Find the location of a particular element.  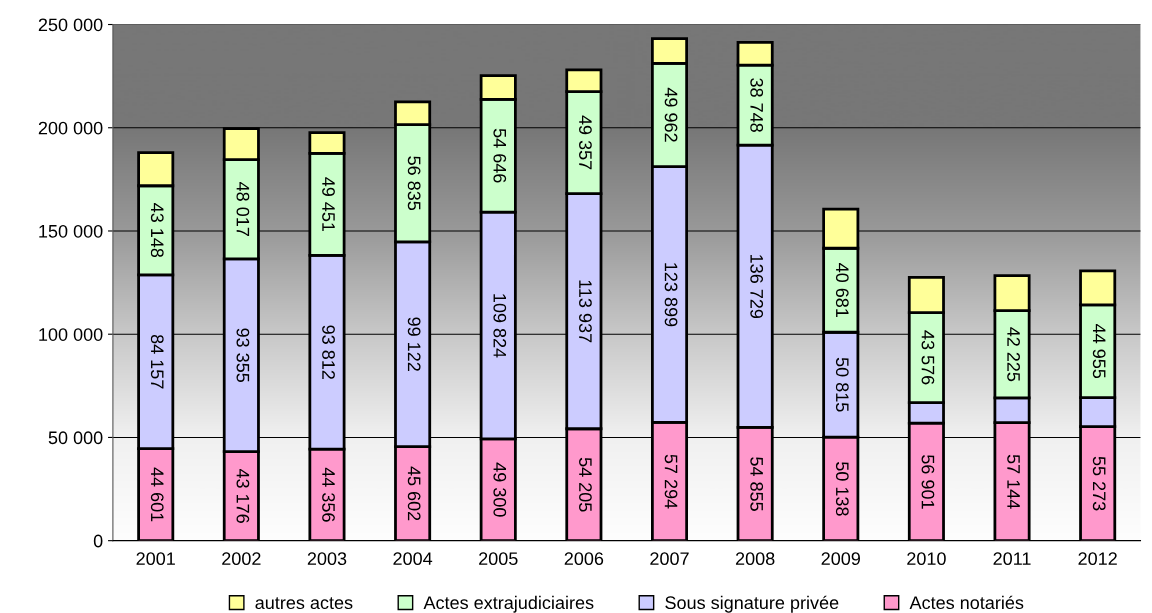

x-tick-label: 2008 is located at coordinates (755, 559).